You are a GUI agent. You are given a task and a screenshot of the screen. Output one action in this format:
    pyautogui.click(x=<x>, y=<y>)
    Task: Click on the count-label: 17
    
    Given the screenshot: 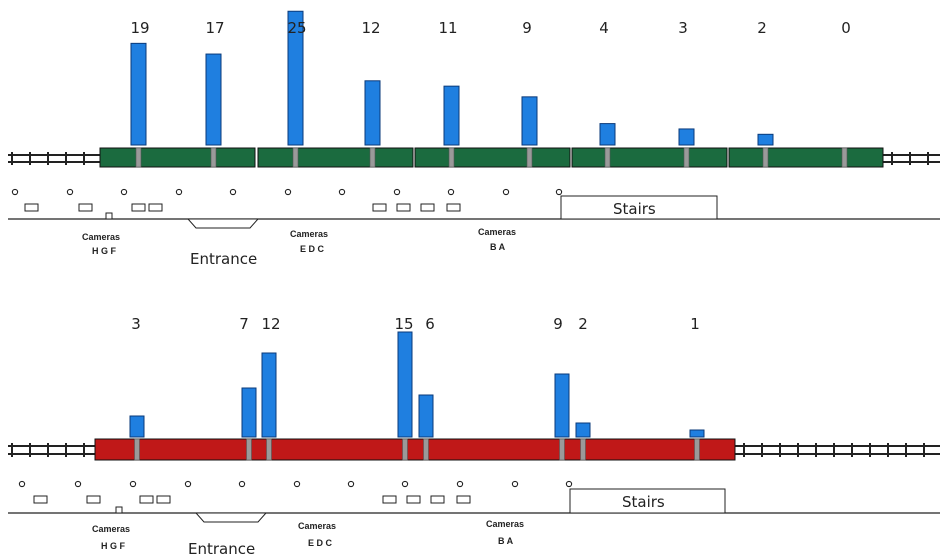 What is the action you would take?
    pyautogui.click(x=214, y=28)
    